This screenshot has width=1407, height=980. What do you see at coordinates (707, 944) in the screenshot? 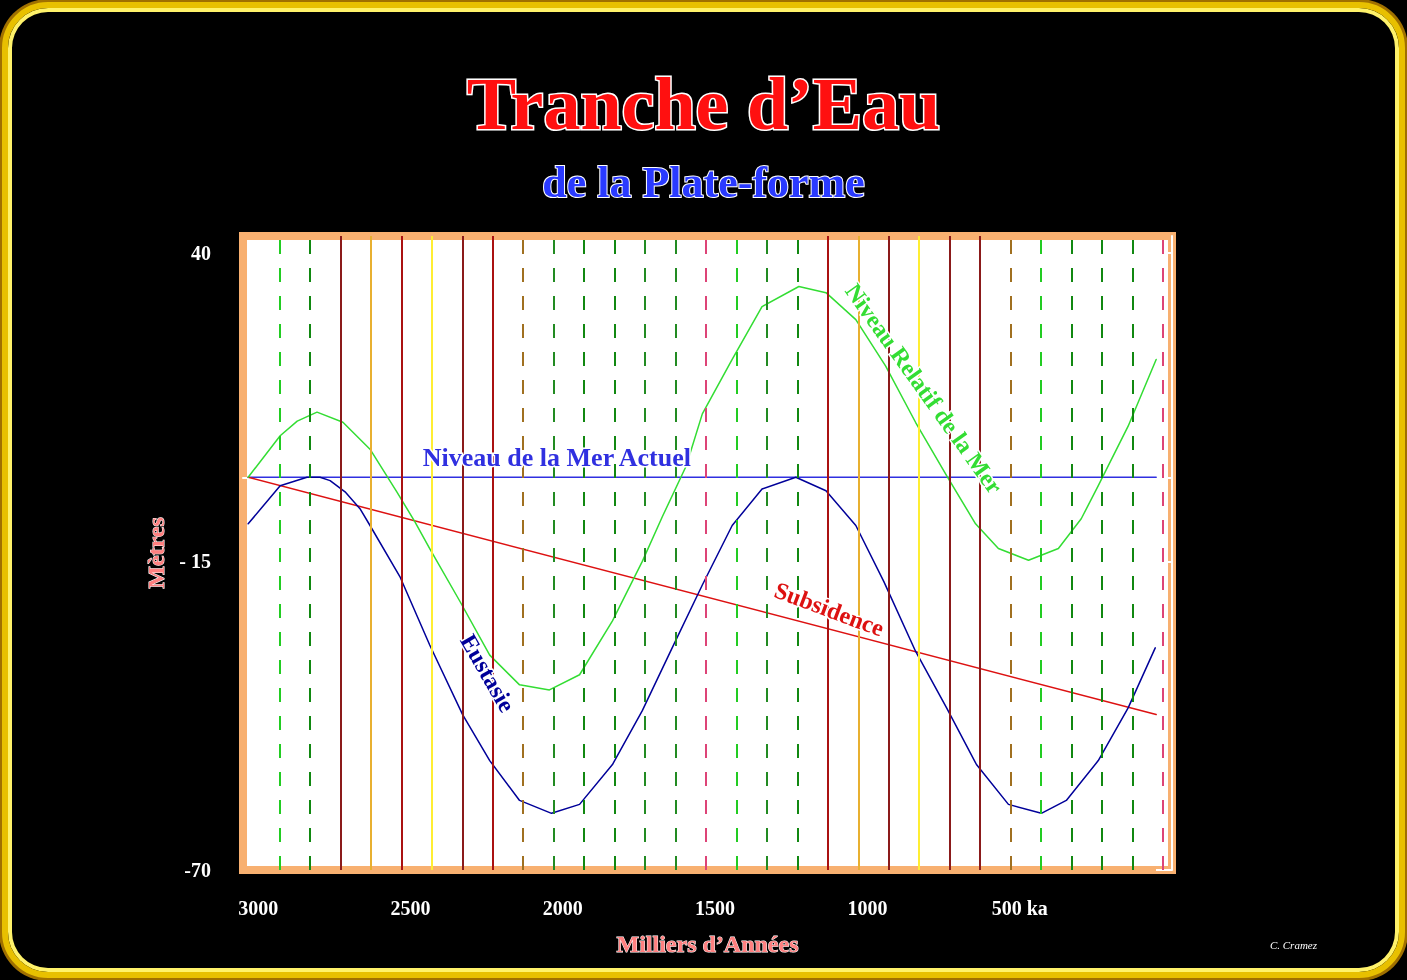
I see `x-axis-title: Milliers d’Années` at bounding box center [707, 944].